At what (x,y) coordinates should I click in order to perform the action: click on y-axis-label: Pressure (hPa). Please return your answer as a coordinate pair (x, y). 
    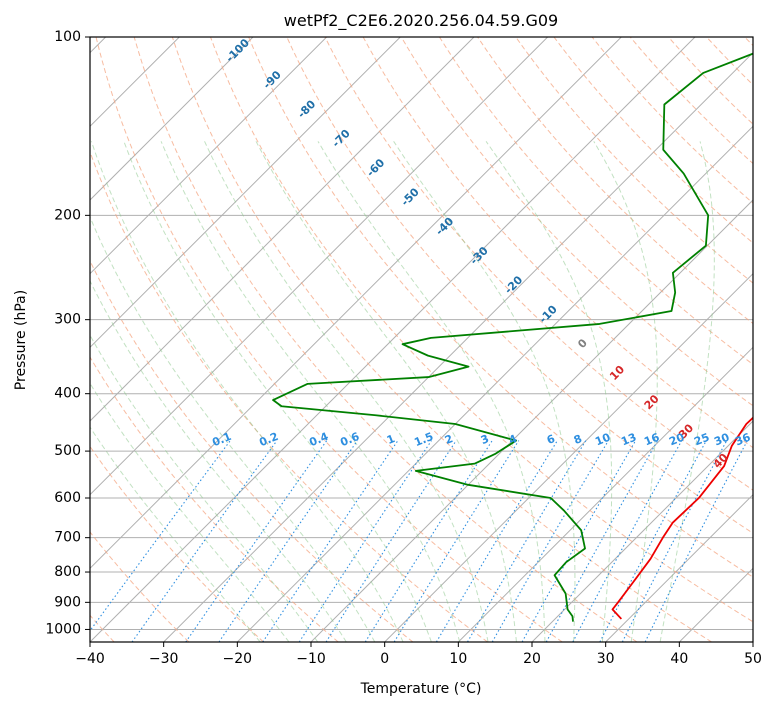
    Looking at the image, I should click on (21, 340).